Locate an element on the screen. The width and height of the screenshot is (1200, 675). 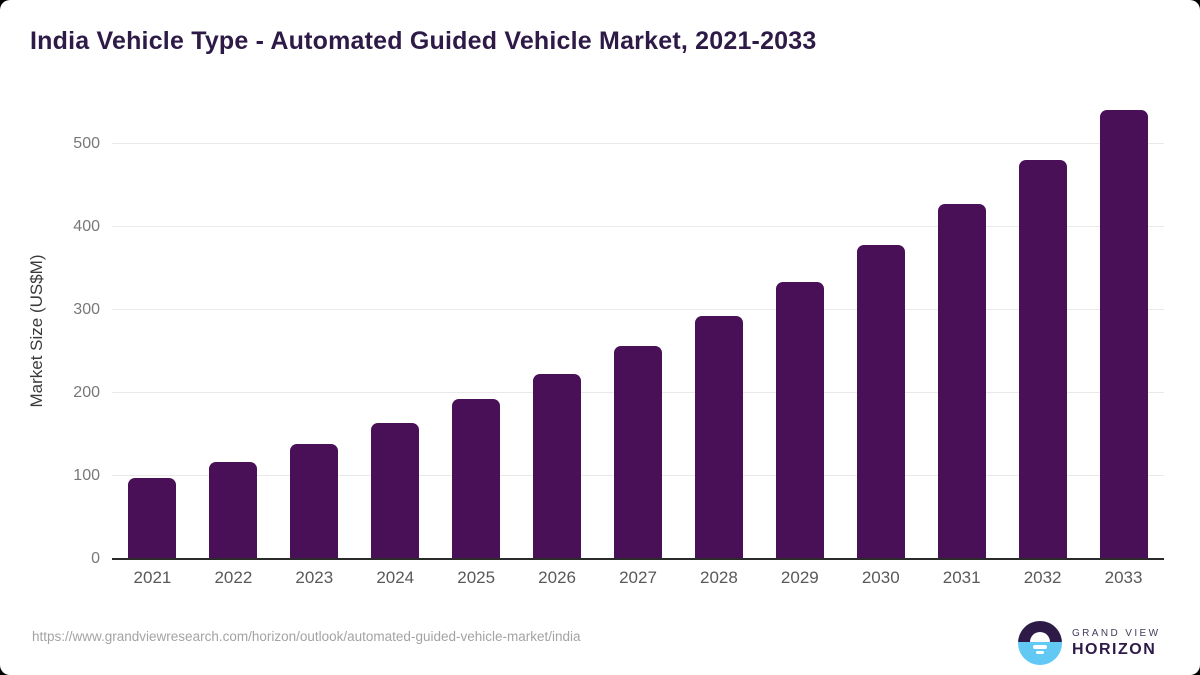
x-tick-label-2028: 2028 is located at coordinates (719, 577).